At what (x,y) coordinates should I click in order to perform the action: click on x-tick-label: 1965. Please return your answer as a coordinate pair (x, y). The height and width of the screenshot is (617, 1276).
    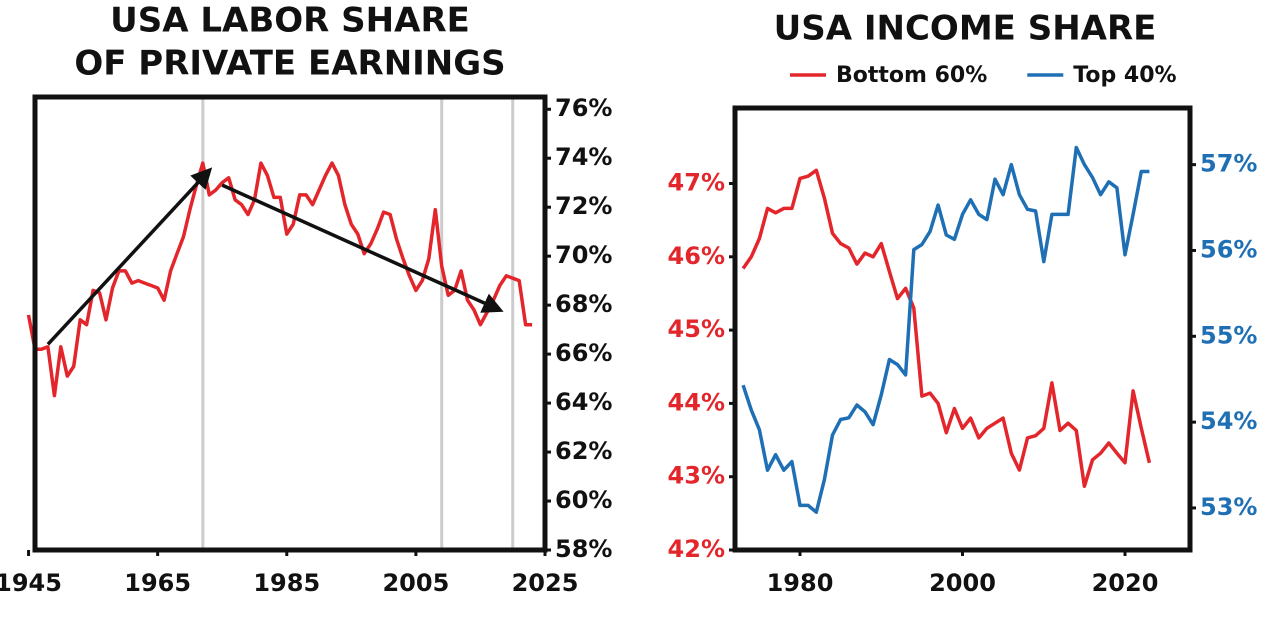
    Looking at the image, I should click on (157, 583).